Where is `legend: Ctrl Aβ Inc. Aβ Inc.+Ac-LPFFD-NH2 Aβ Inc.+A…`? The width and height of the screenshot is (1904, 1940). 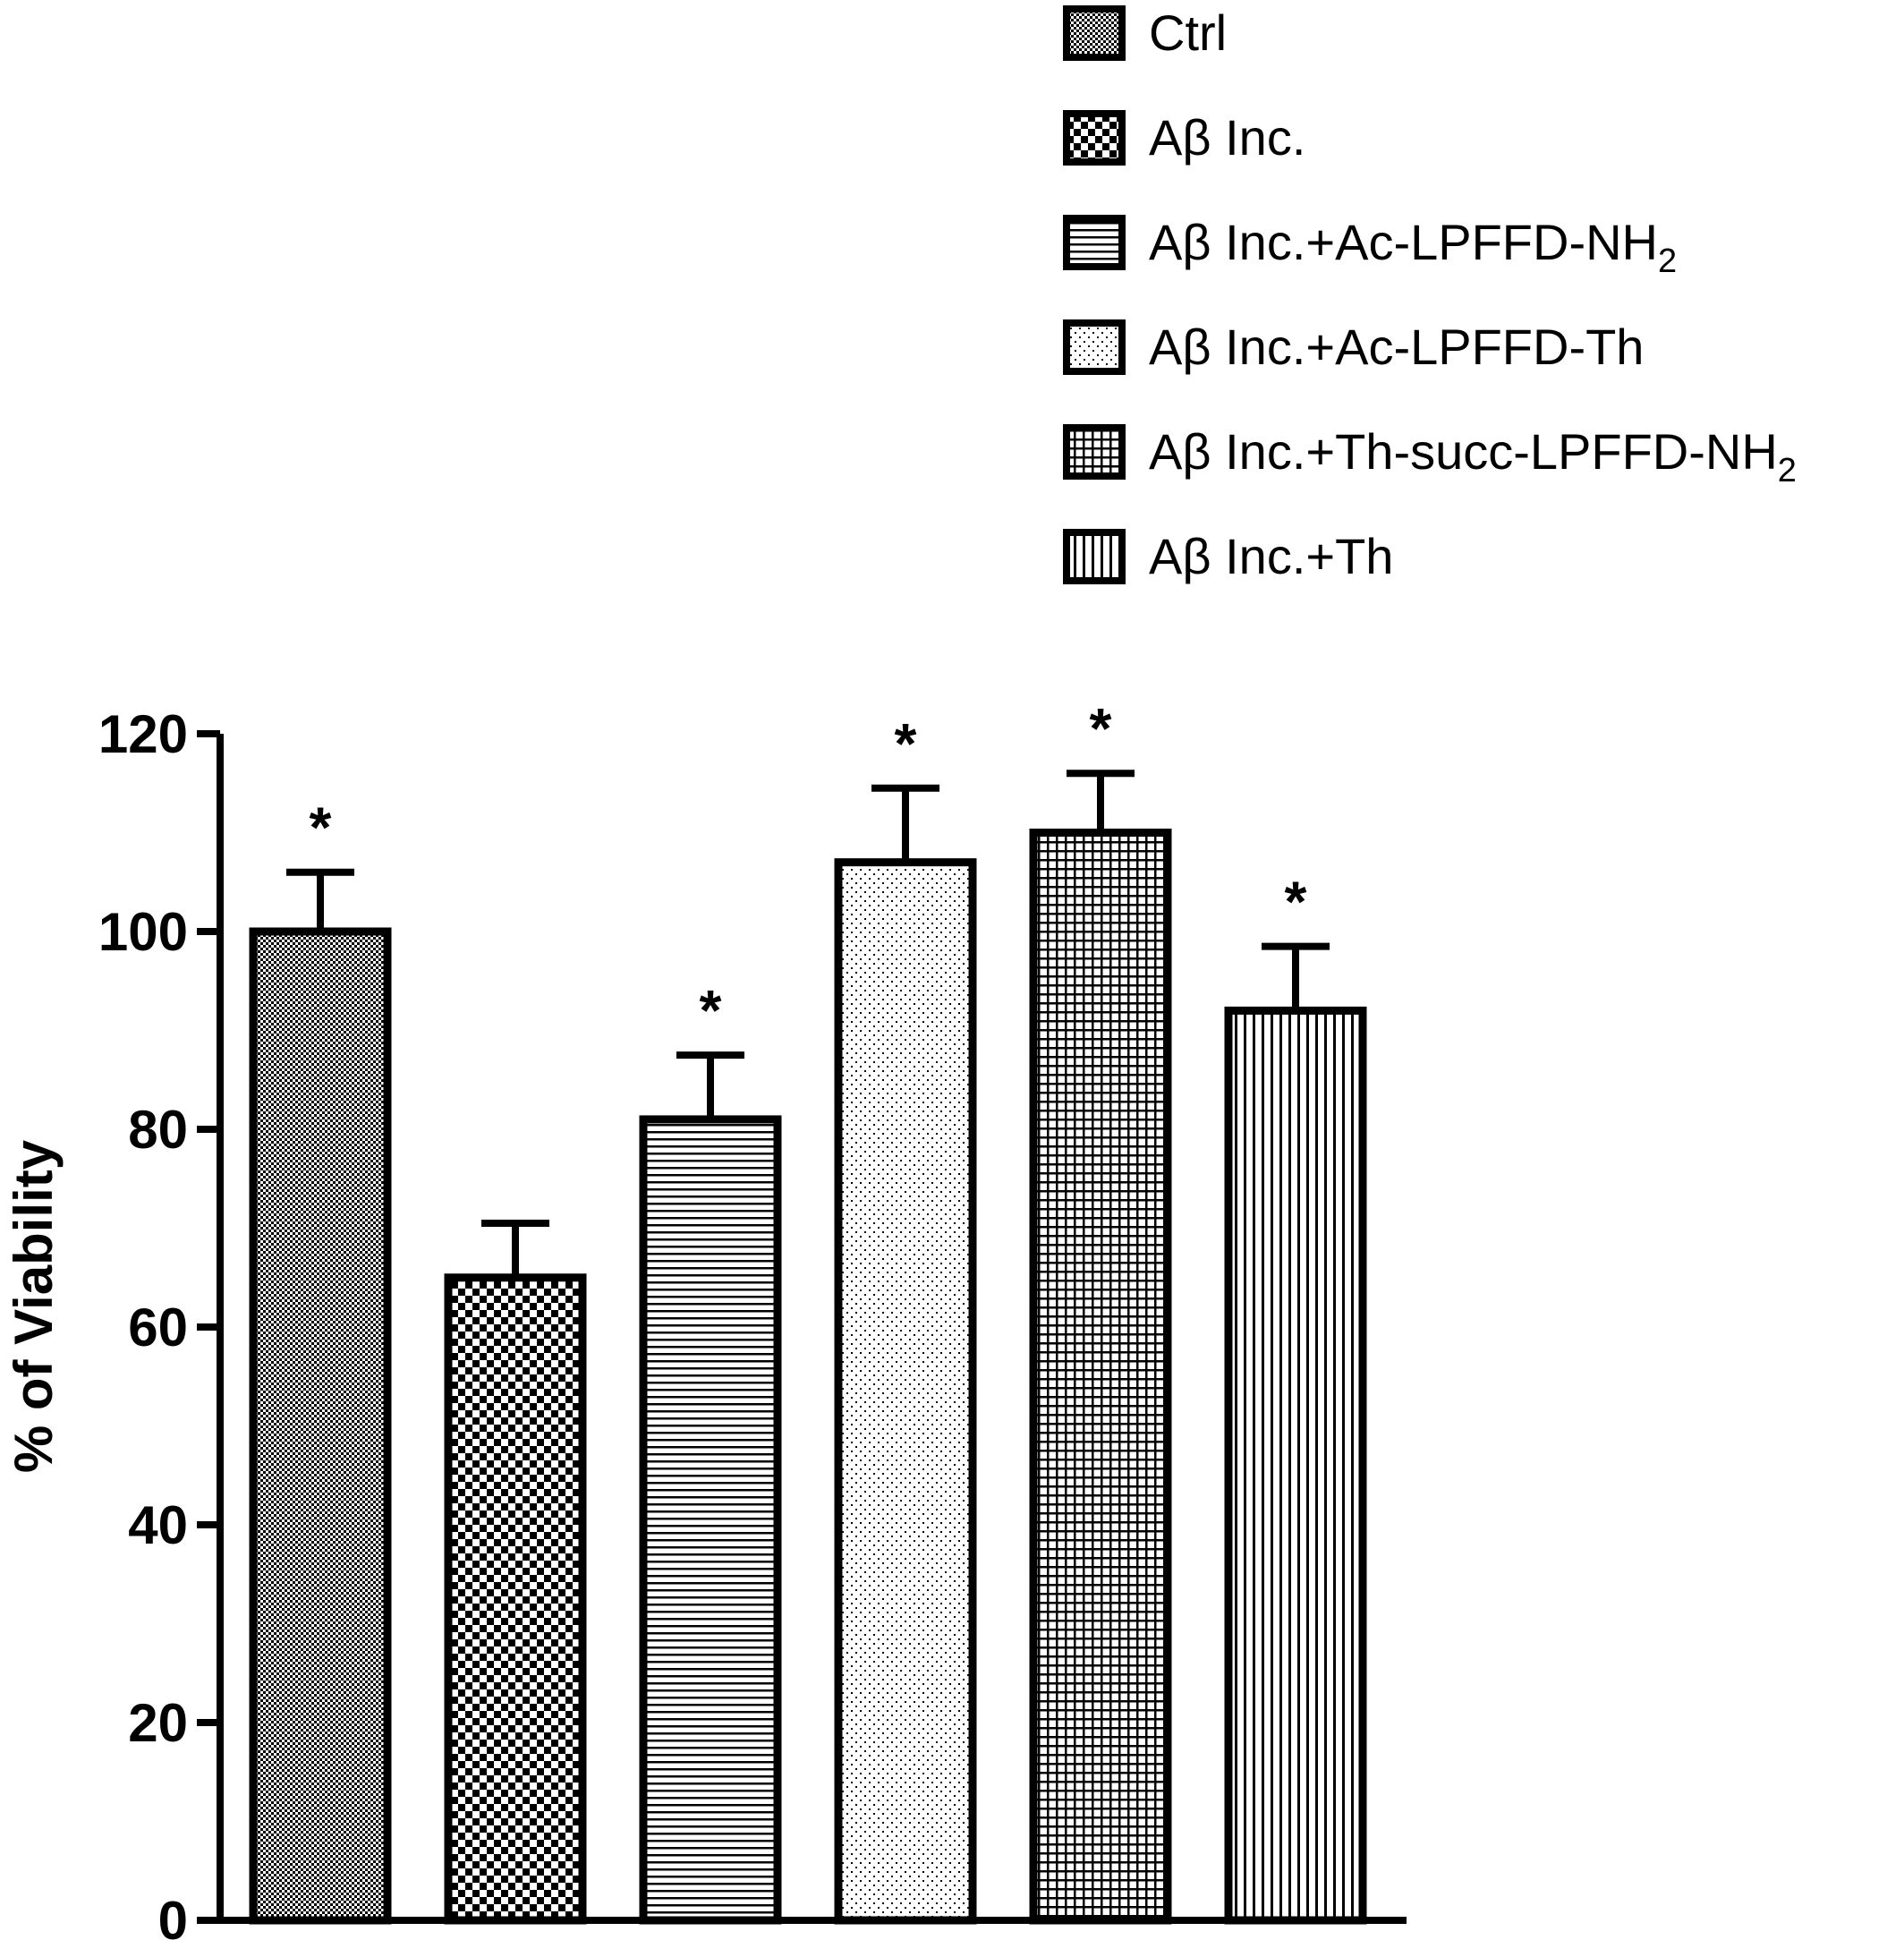
legend: Ctrl Aβ Inc. Aβ Inc.+Ac-LPFFD-NH2 Aβ Inc.+A… is located at coordinates (1430, 294).